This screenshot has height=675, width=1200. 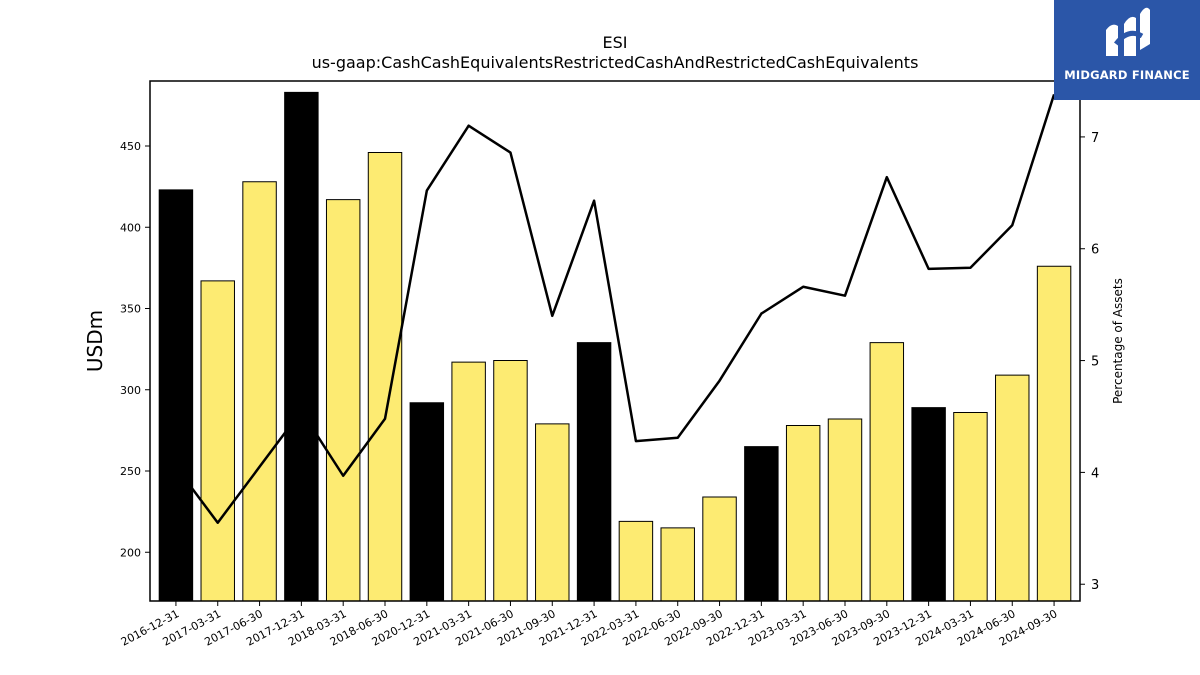 I want to click on y2-tick-label-4: 4, so click(x=1095, y=473).